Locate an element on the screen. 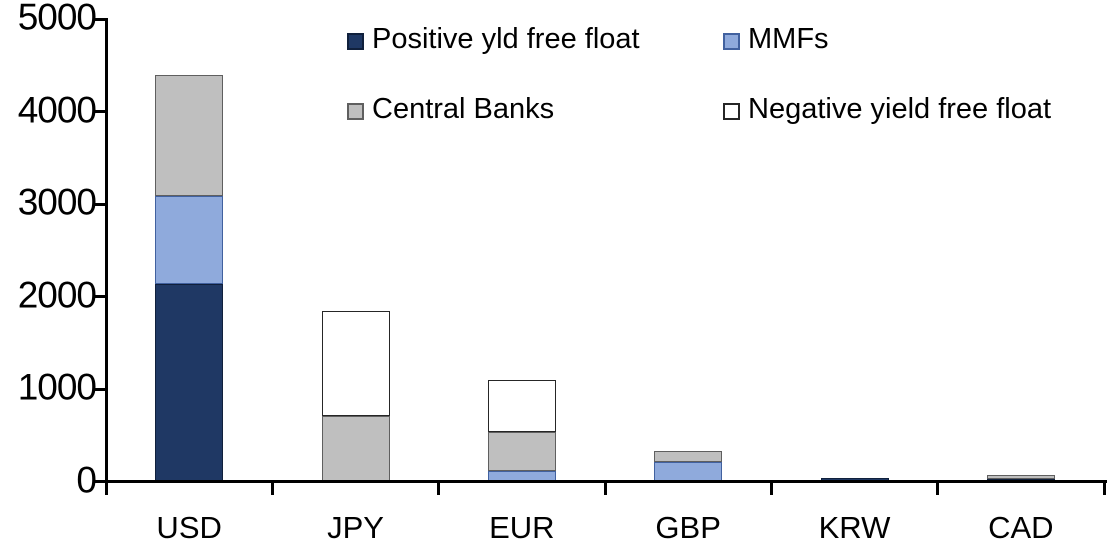 The height and width of the screenshot is (556, 1109). legend-label: Negative yield free float is located at coordinates (900, 109).